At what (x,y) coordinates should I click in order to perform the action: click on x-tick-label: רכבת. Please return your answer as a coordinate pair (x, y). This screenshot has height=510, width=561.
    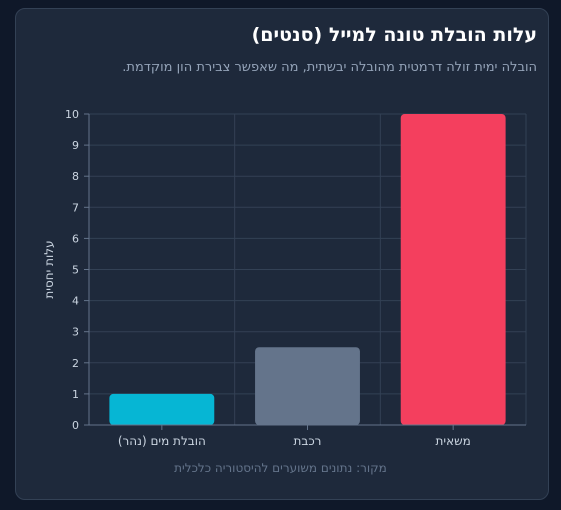
    Looking at the image, I should click on (308, 441).